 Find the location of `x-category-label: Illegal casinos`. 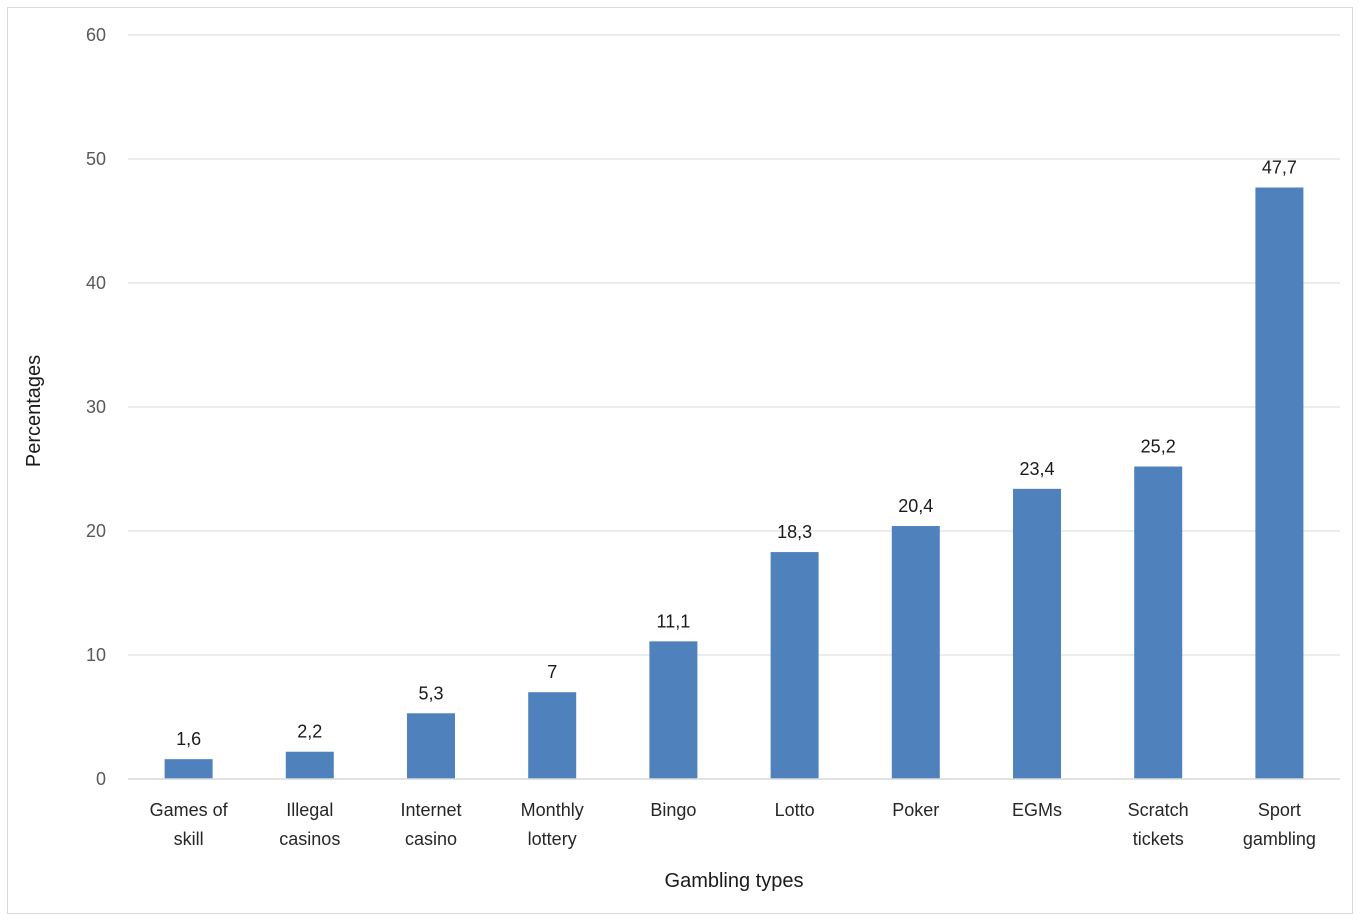

x-category-label: Illegal casinos is located at coordinates (309, 824).